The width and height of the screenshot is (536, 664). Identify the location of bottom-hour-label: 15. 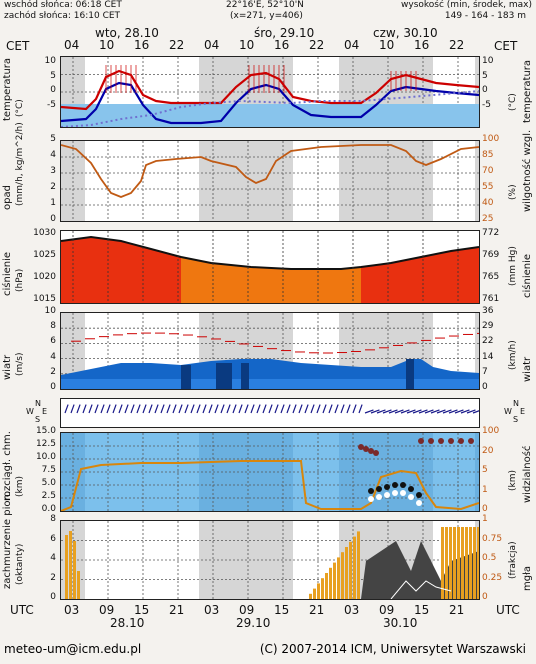
(142, 610).